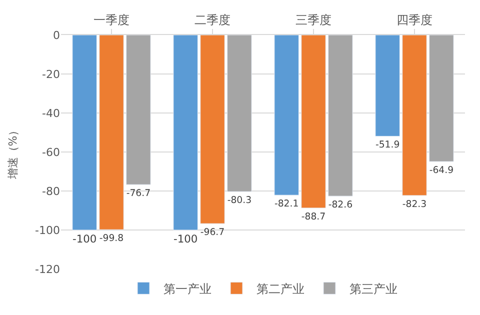 The width and height of the screenshot is (480, 315). I want to click on data-label: -88.7, so click(313, 216).